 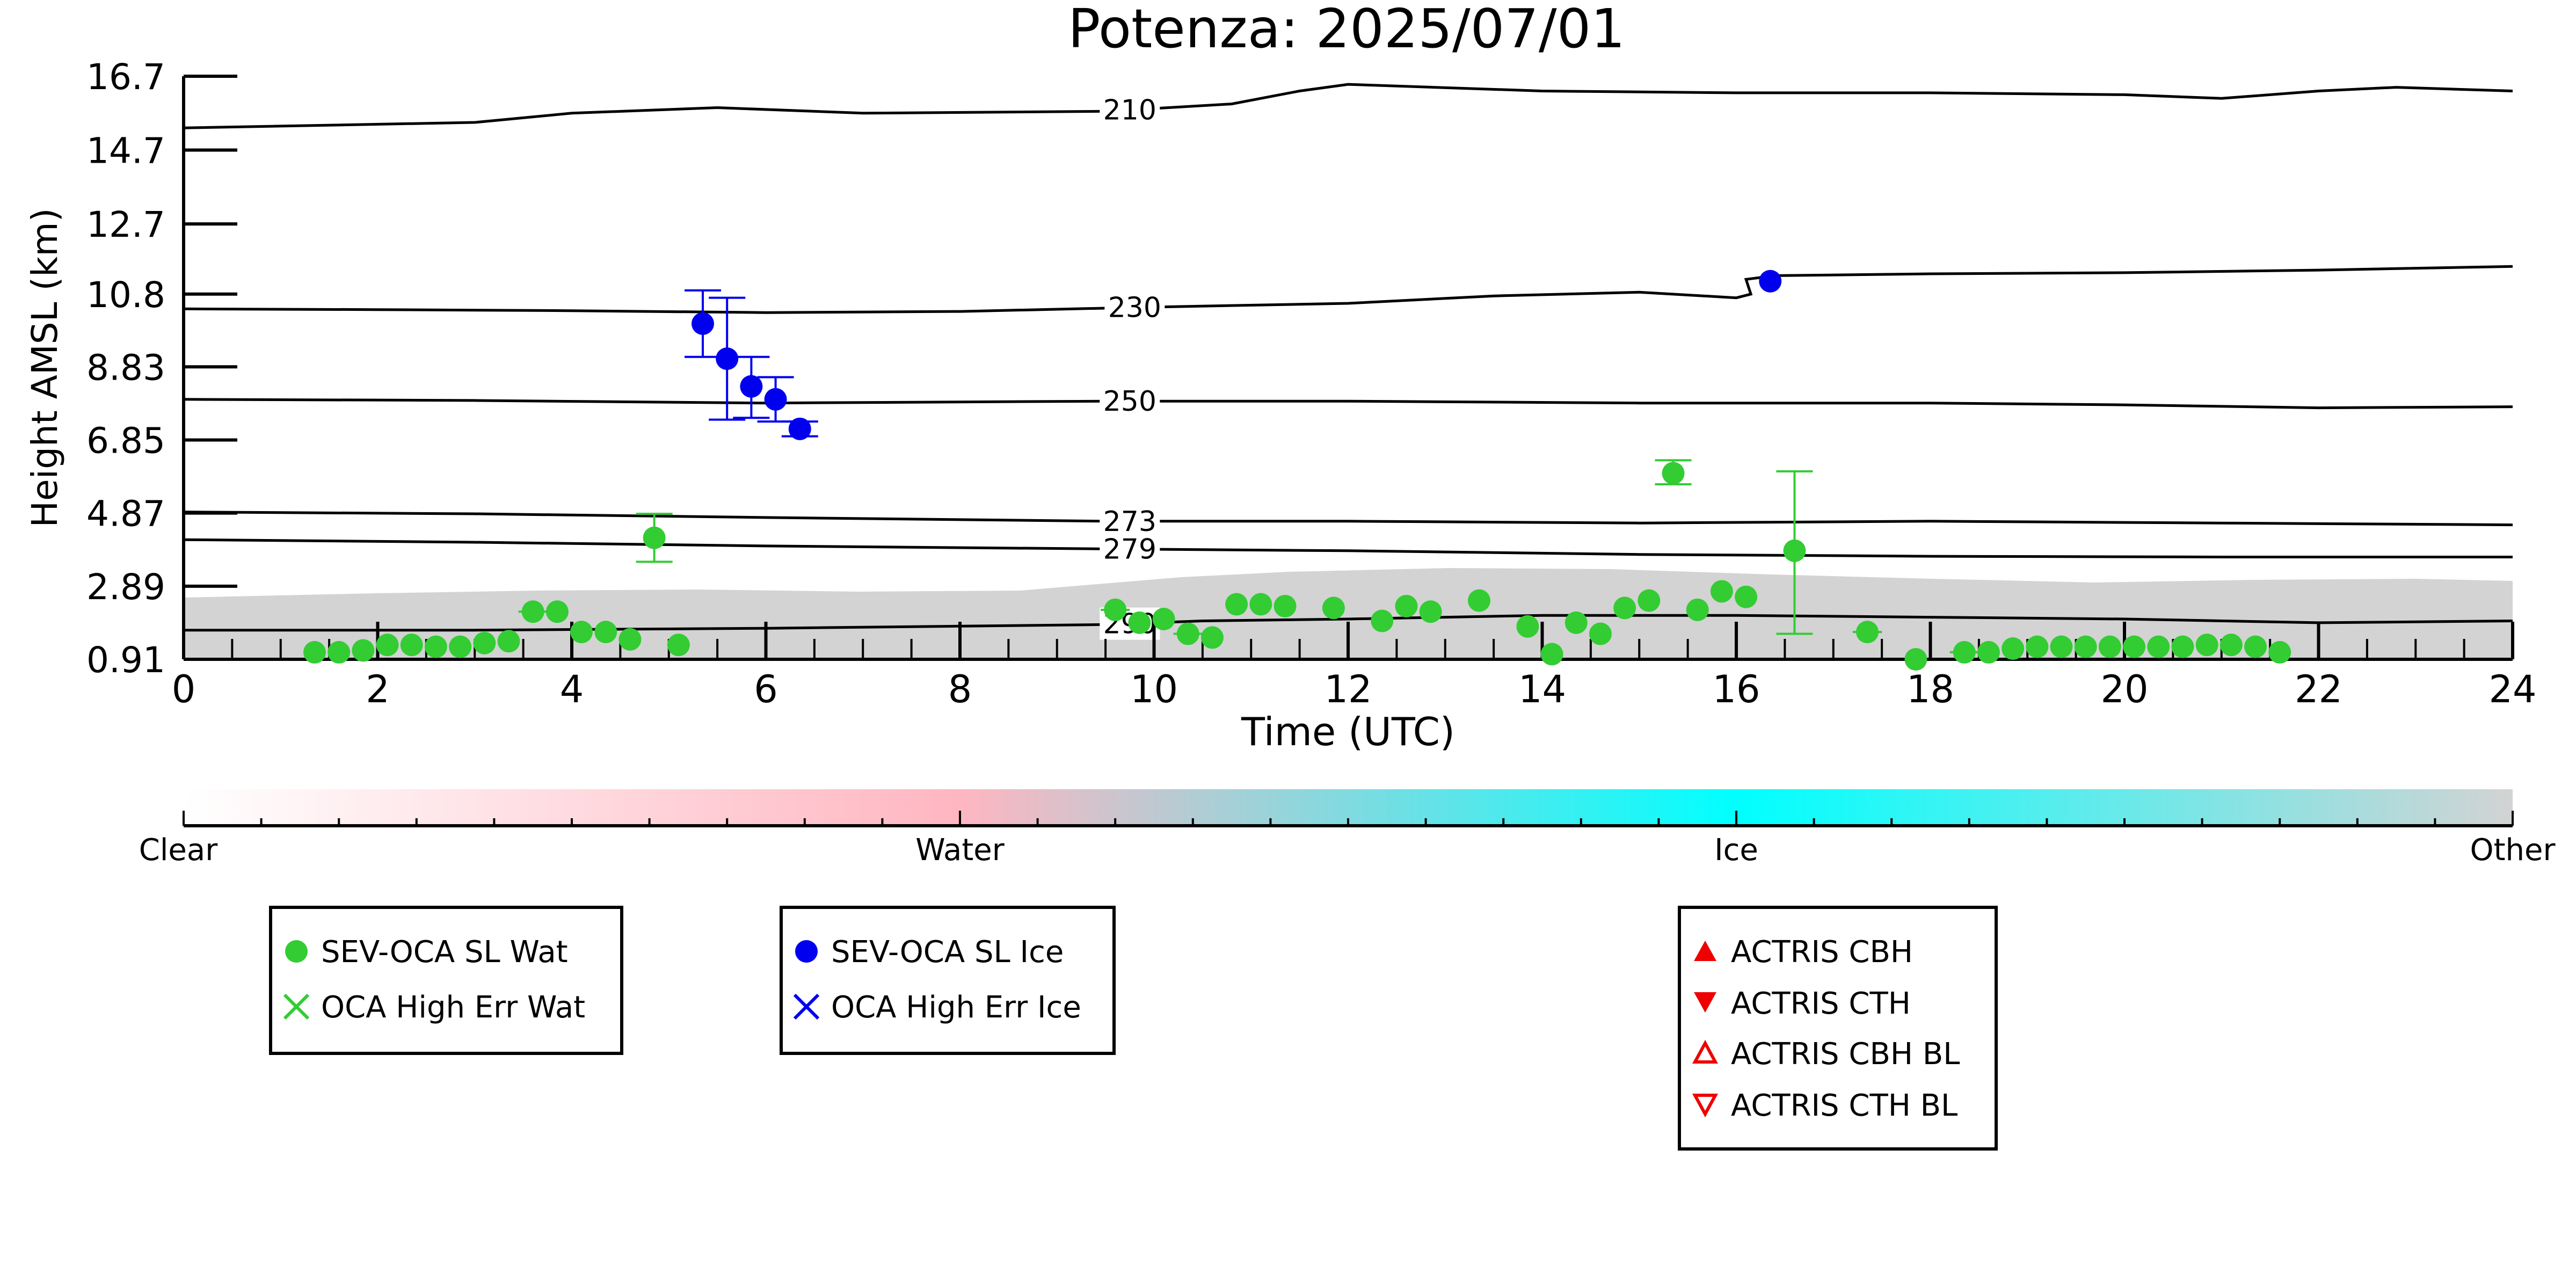 I want to click on legend-water-frame, so click(x=446, y=980).